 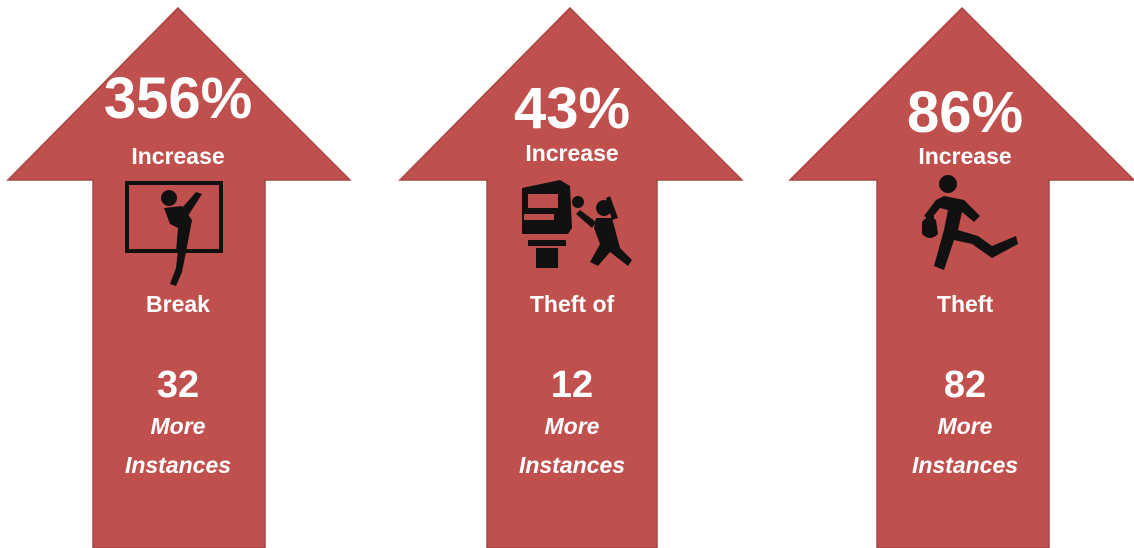 What do you see at coordinates (577, 224) in the screenshot?
I see `car-theft-icon` at bounding box center [577, 224].